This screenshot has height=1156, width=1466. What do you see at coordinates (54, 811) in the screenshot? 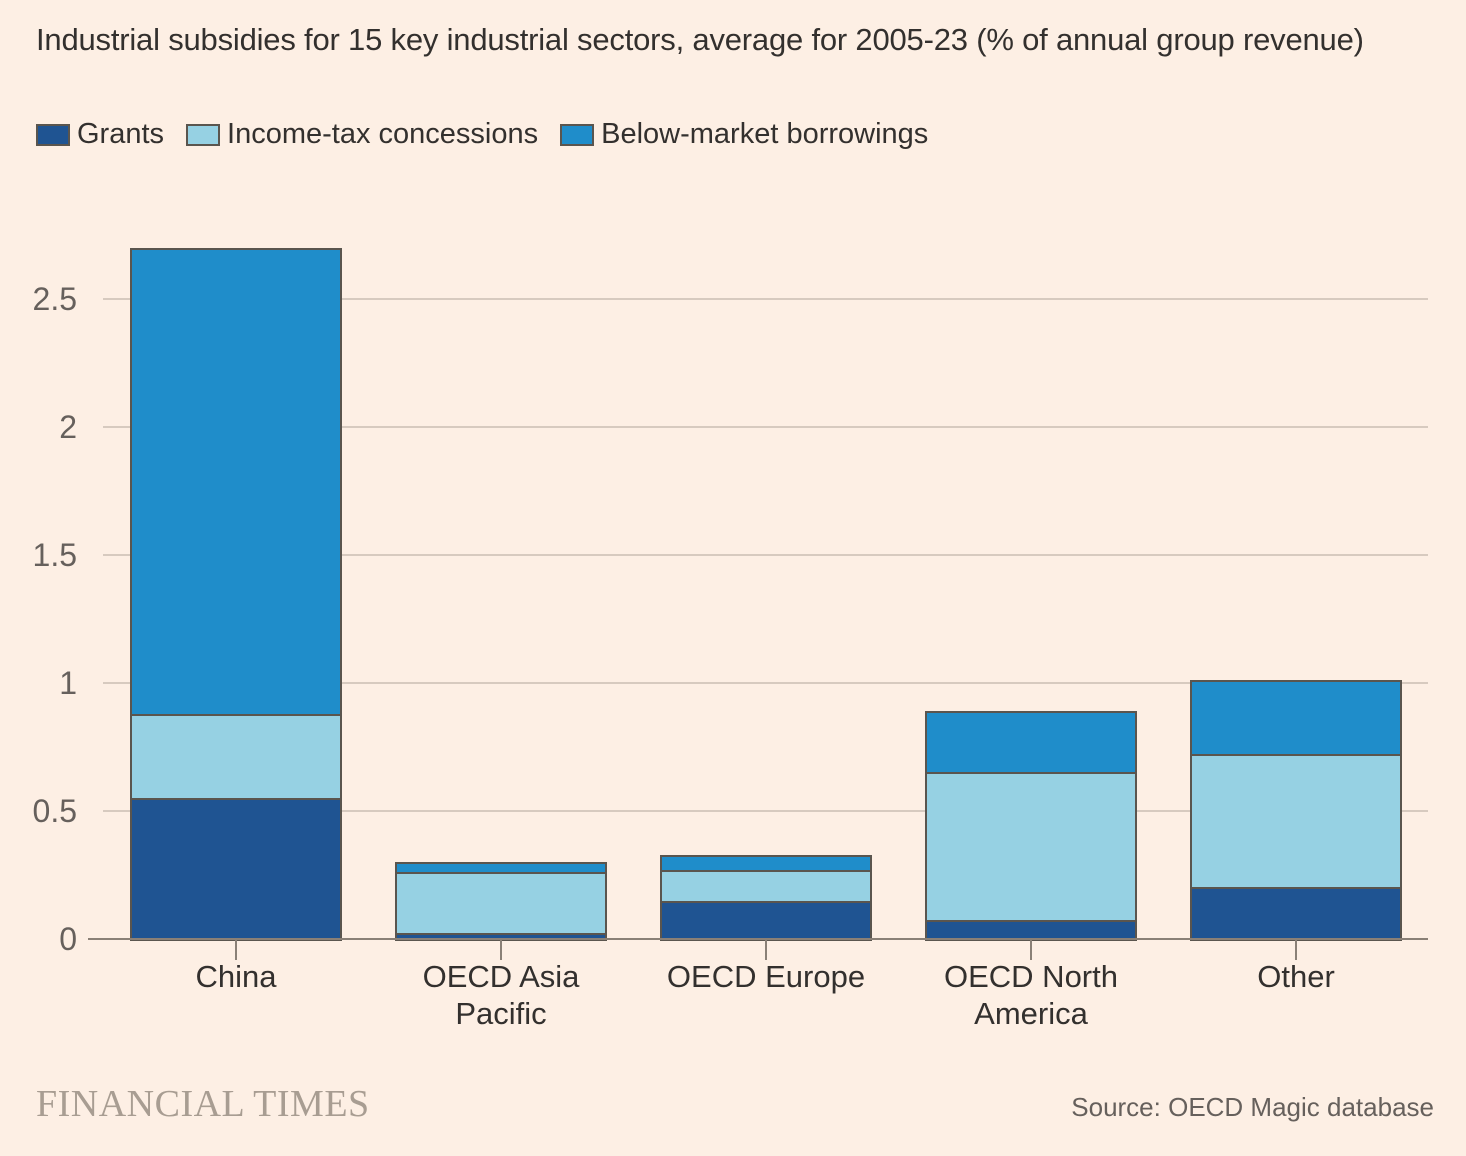
I see `y-axis-tick-label: 0.5` at bounding box center [54, 811].